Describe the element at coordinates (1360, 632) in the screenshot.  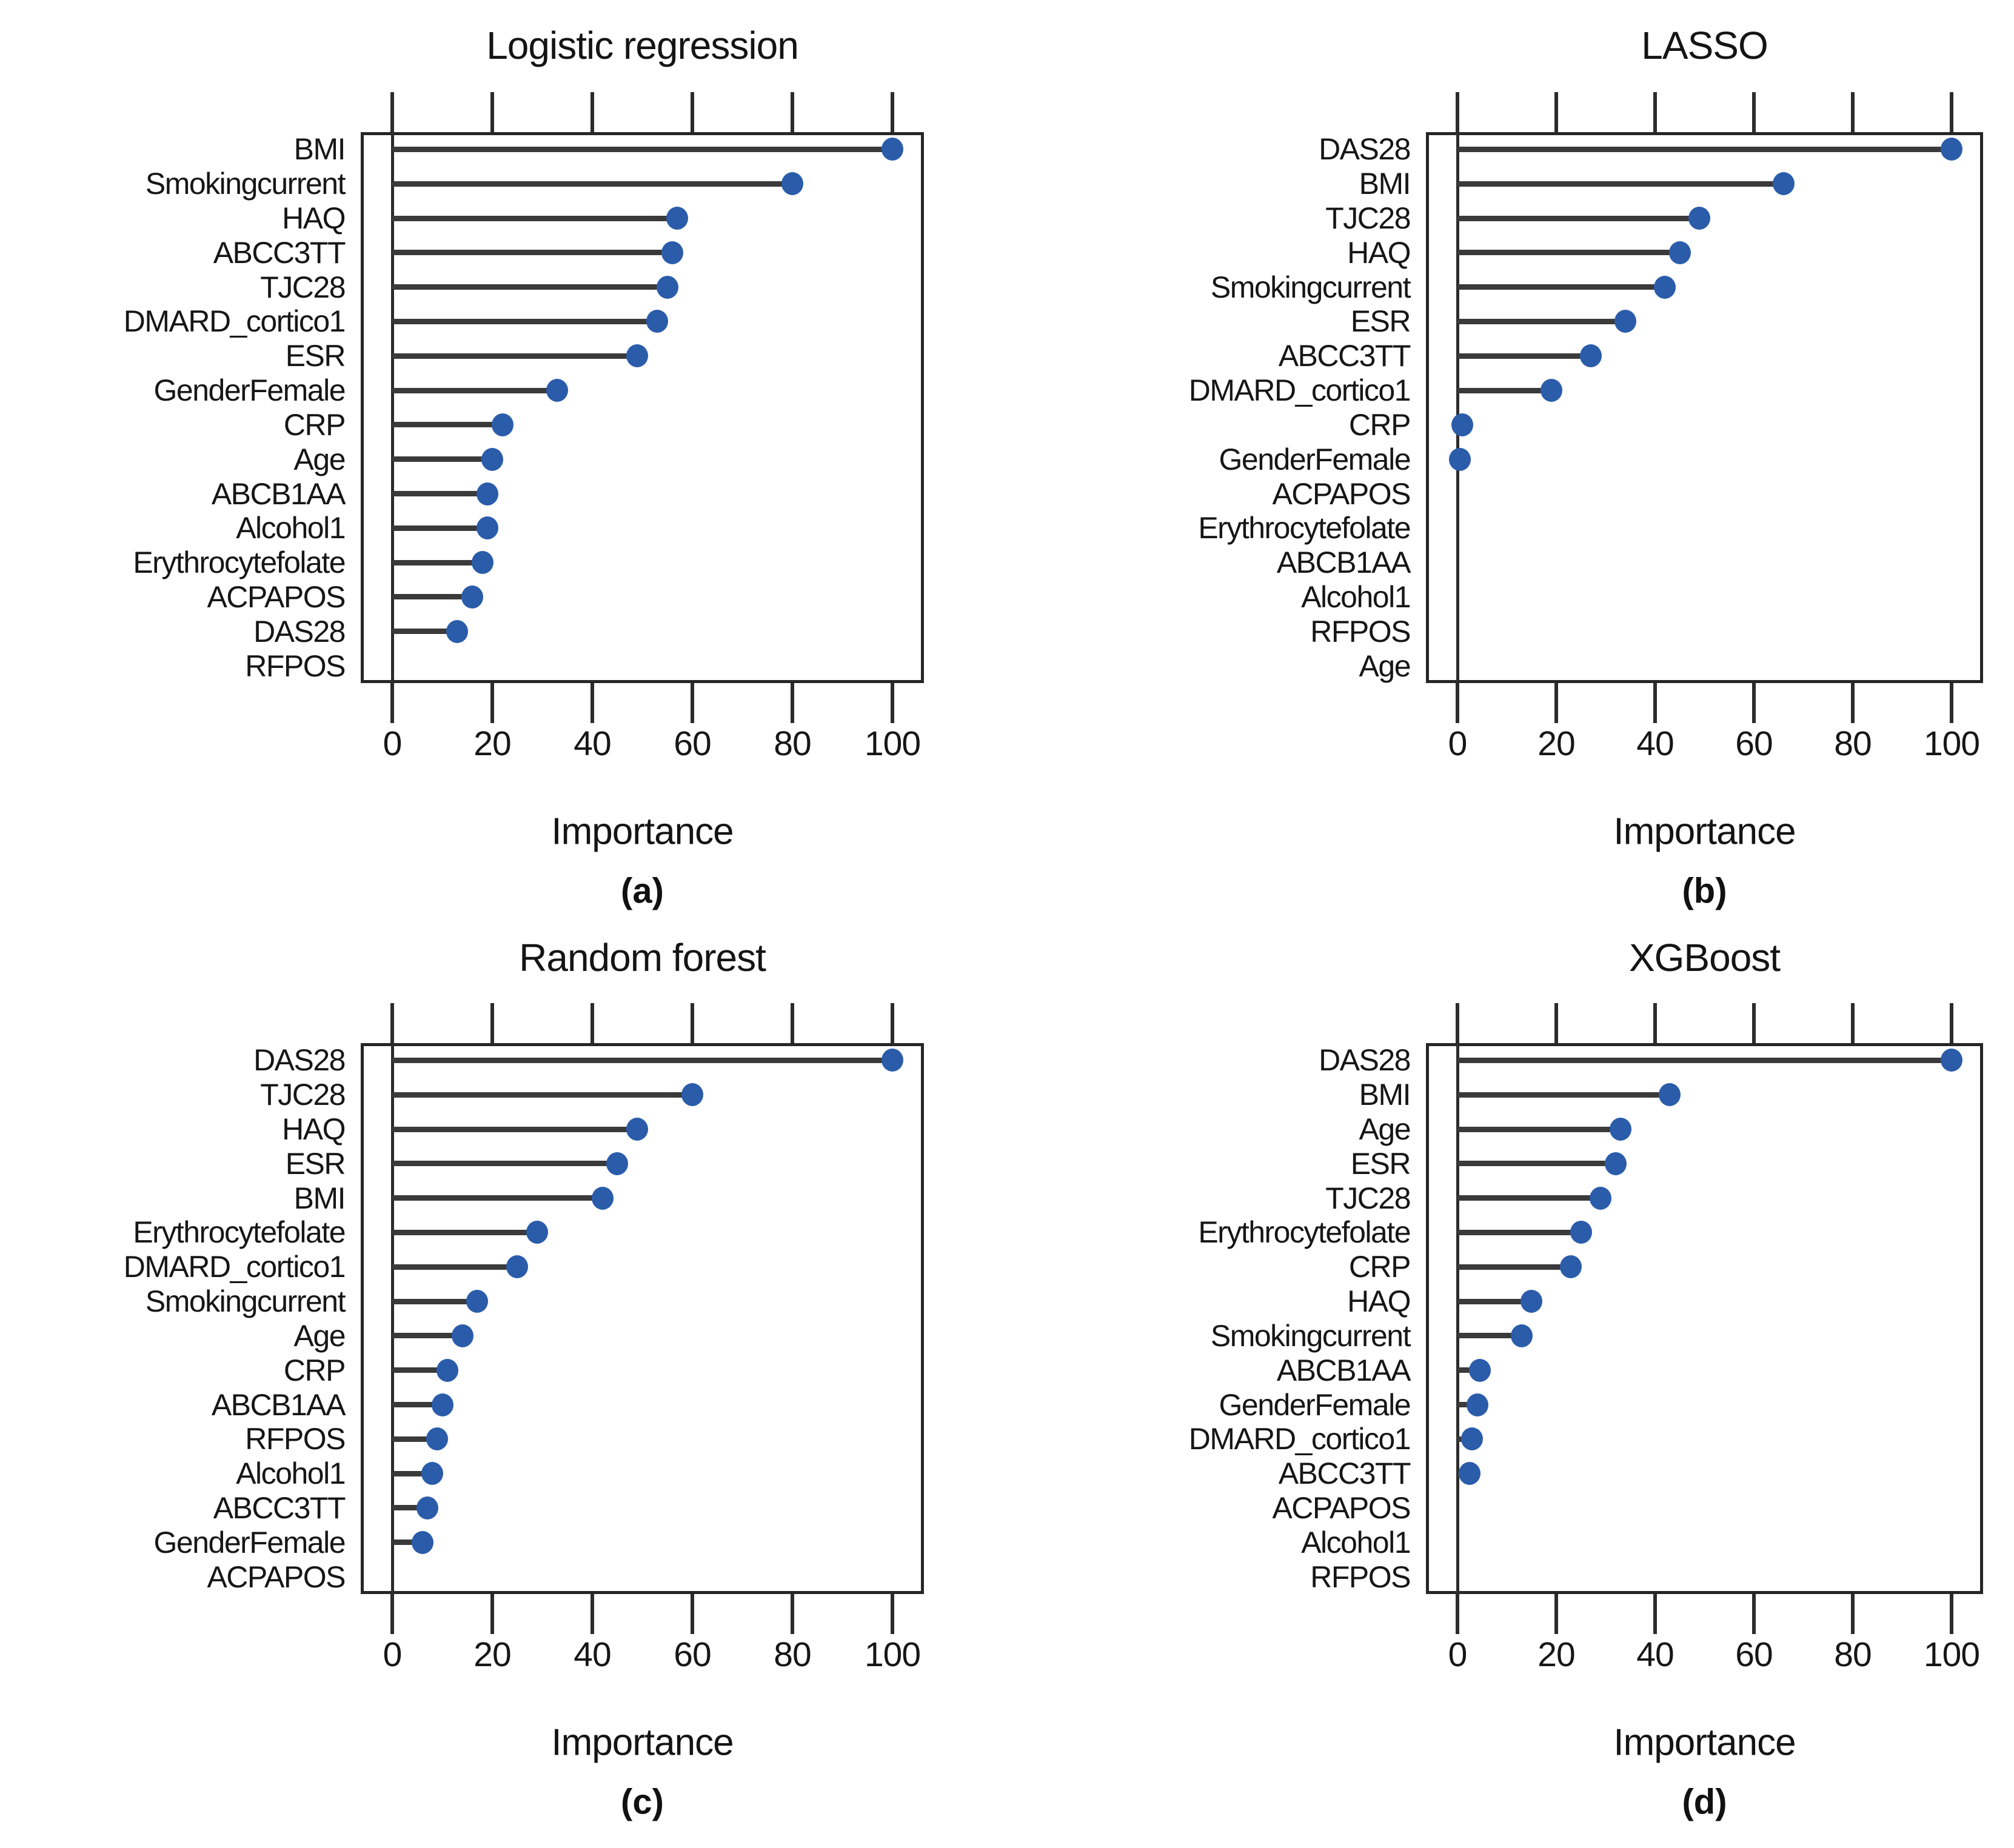
I see `y-axis-label: RFPOS` at that location.